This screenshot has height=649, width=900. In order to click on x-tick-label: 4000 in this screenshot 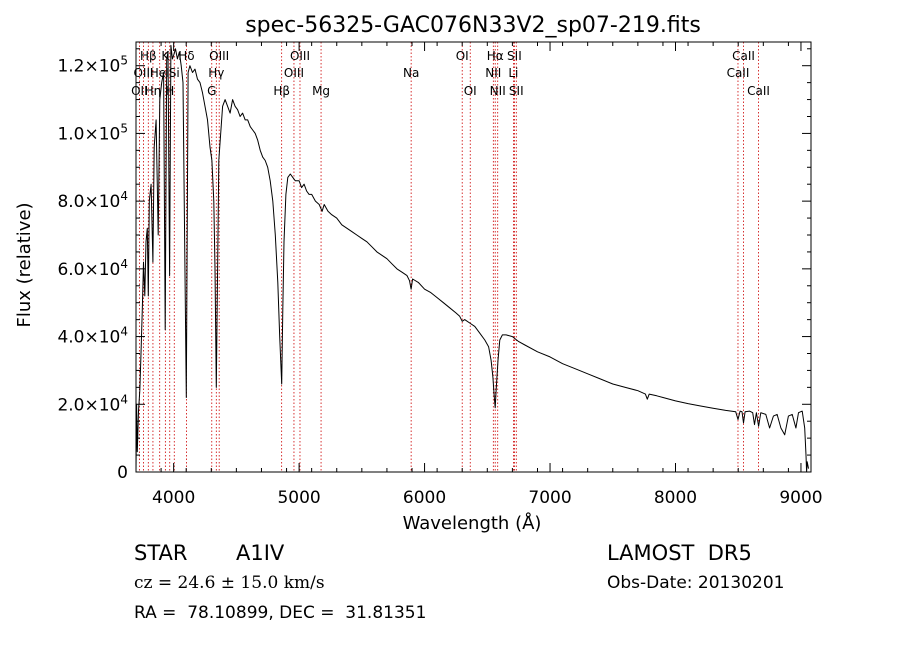, I will do `click(173, 498)`.